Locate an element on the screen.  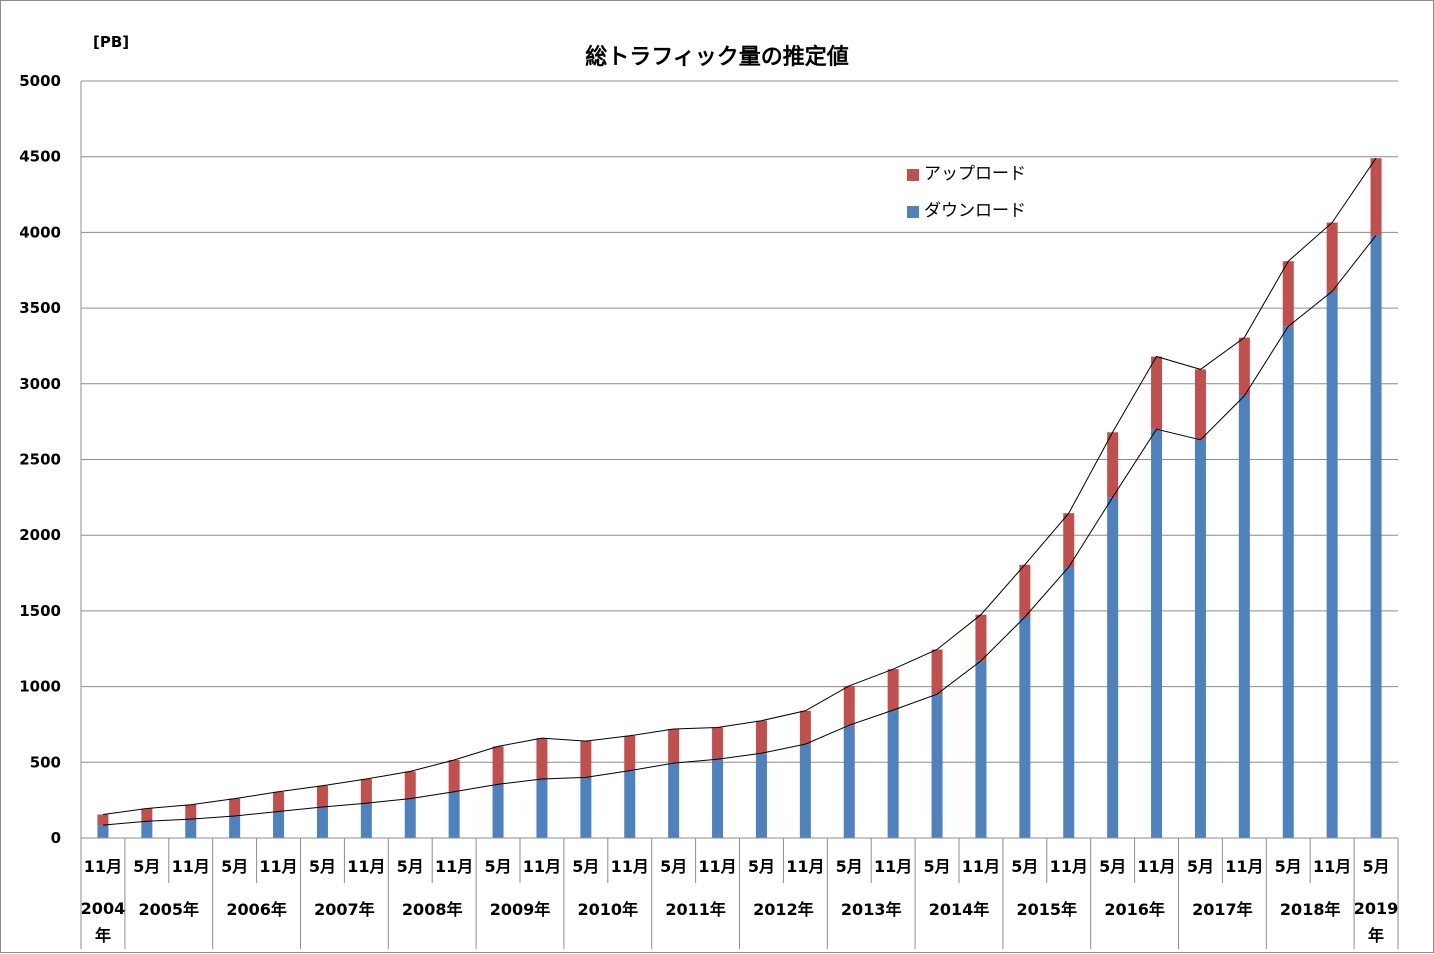
year-label: 2011年 is located at coordinates (695, 909).